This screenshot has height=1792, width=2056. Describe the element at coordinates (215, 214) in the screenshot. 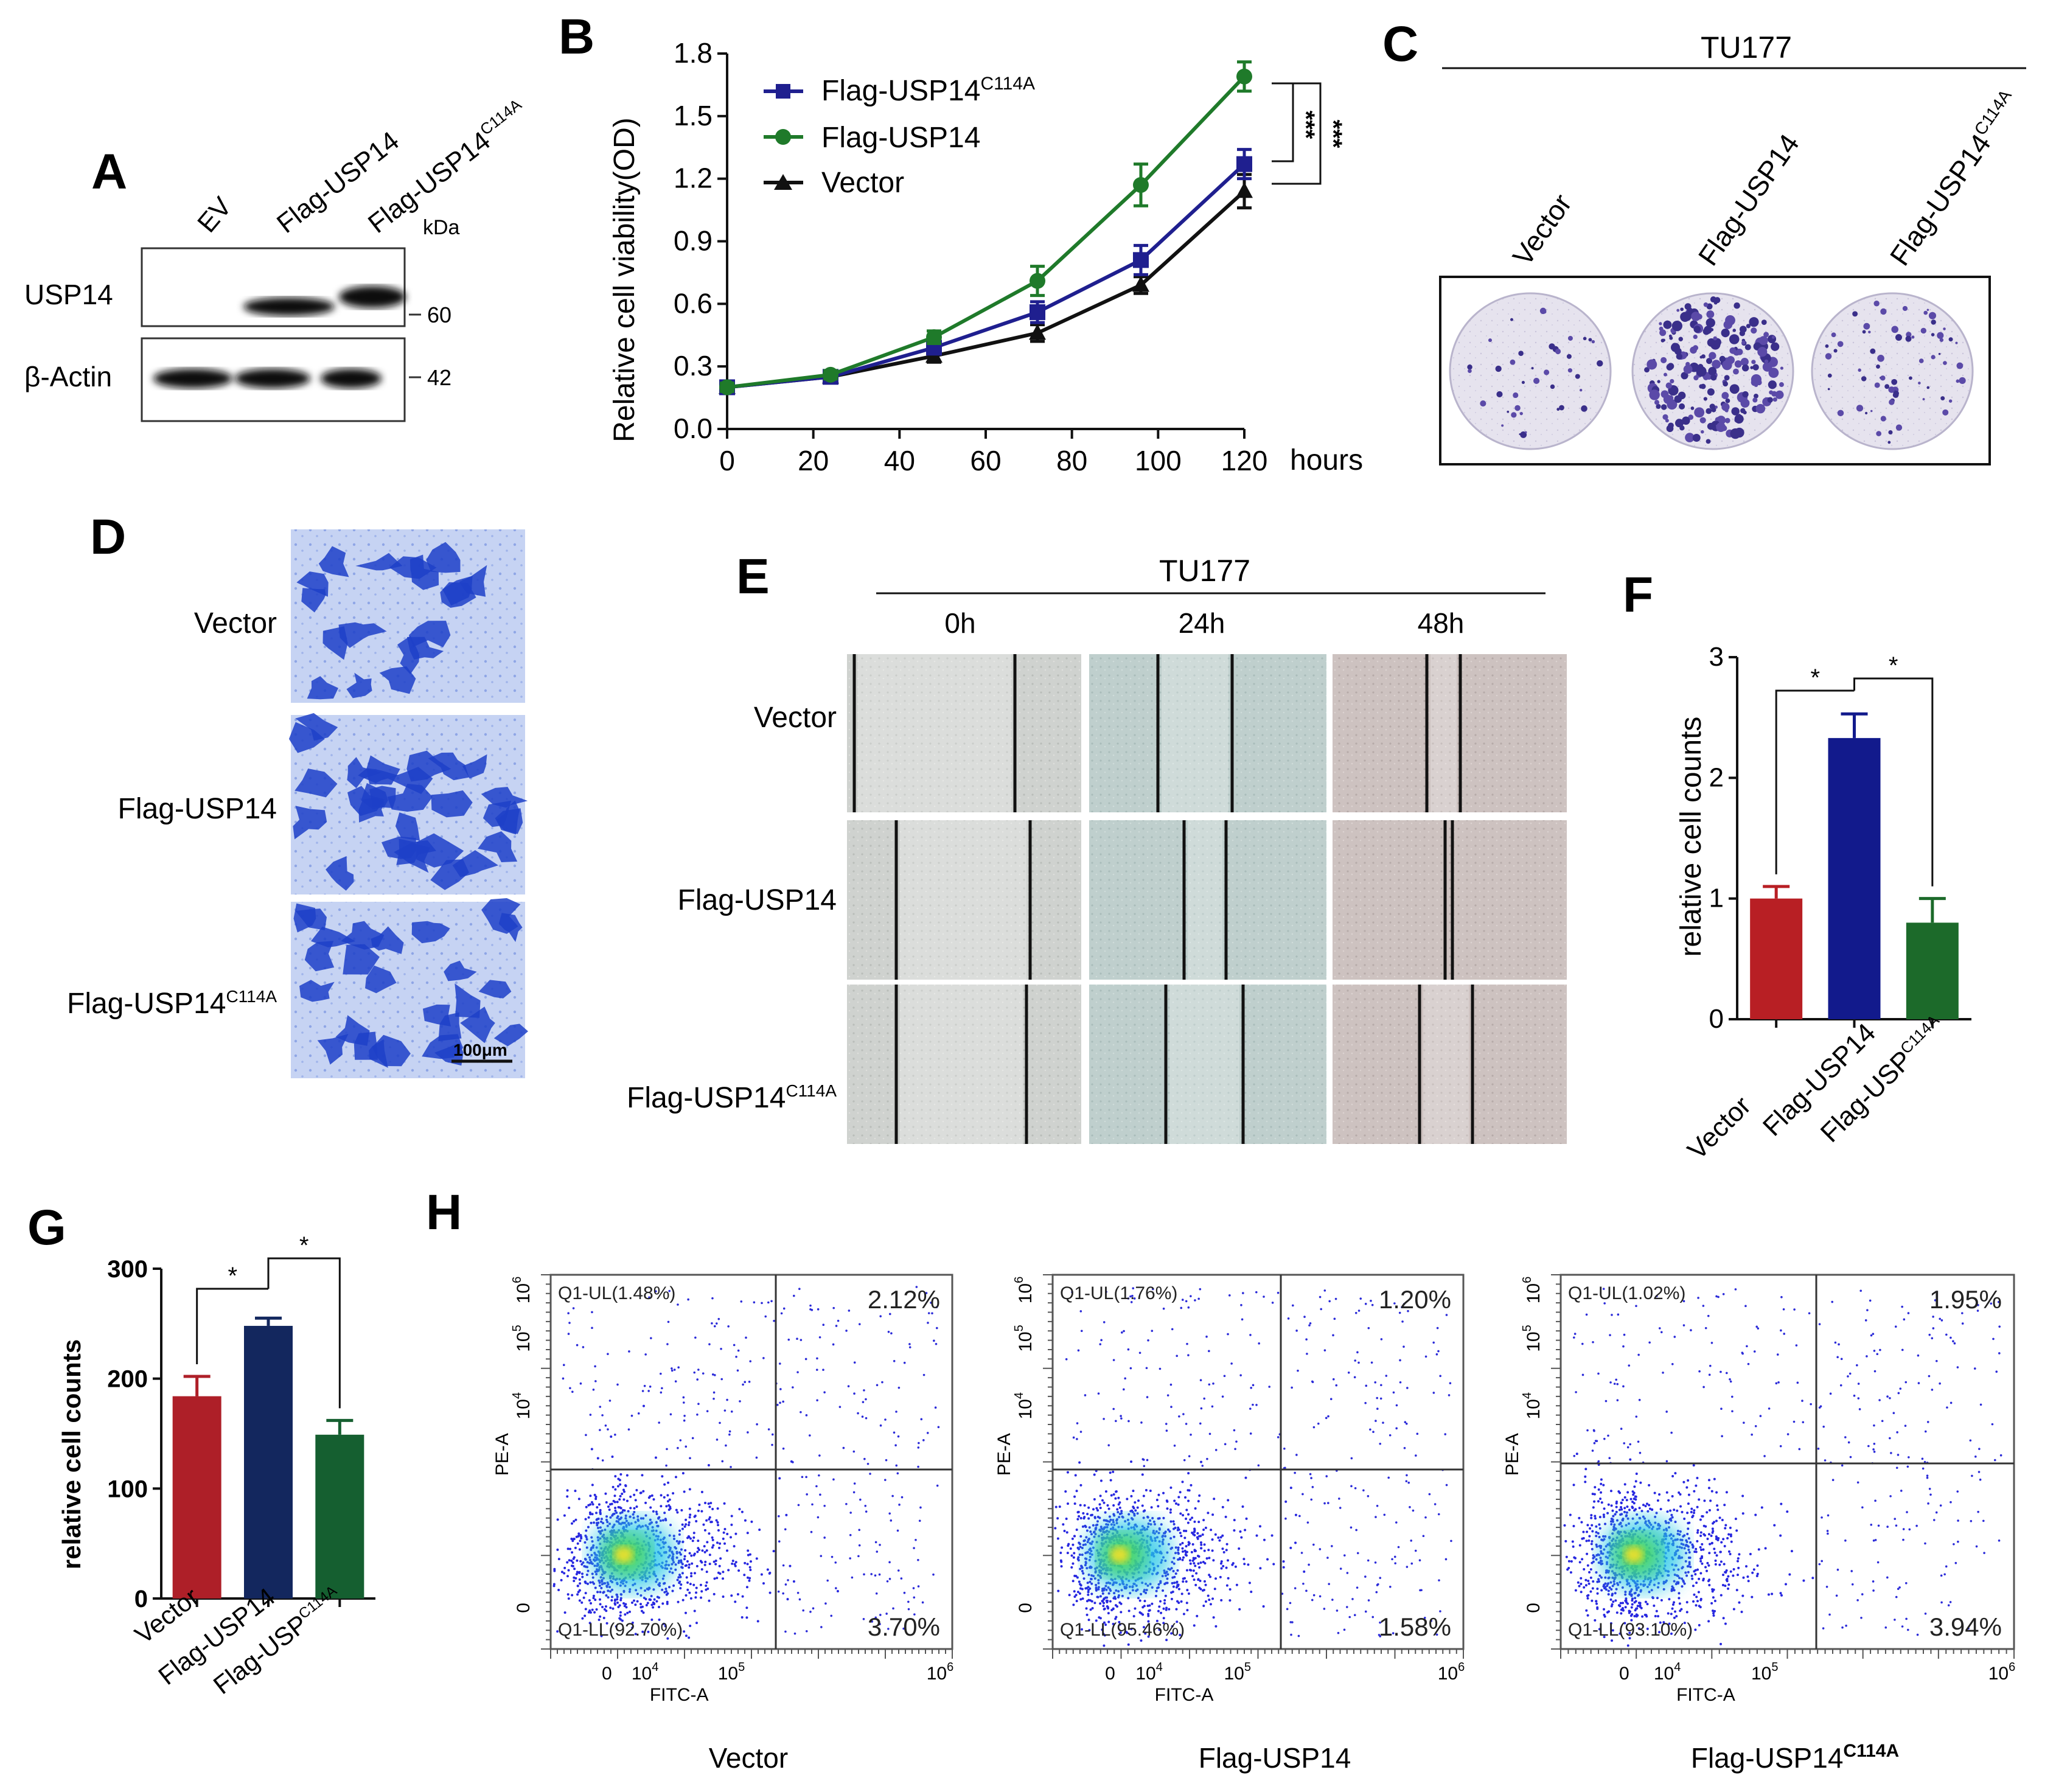

I see `lane-label-ev: EV` at that location.